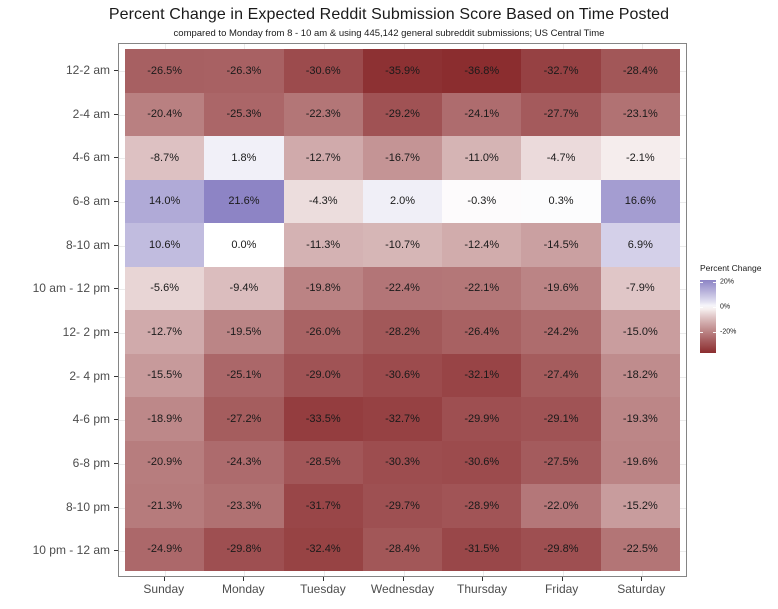 Image resolution: width=778 pixels, height=609 pixels. Describe the element at coordinates (91, 200) in the screenshot. I see `y-axis-label: 6-8 am` at that location.